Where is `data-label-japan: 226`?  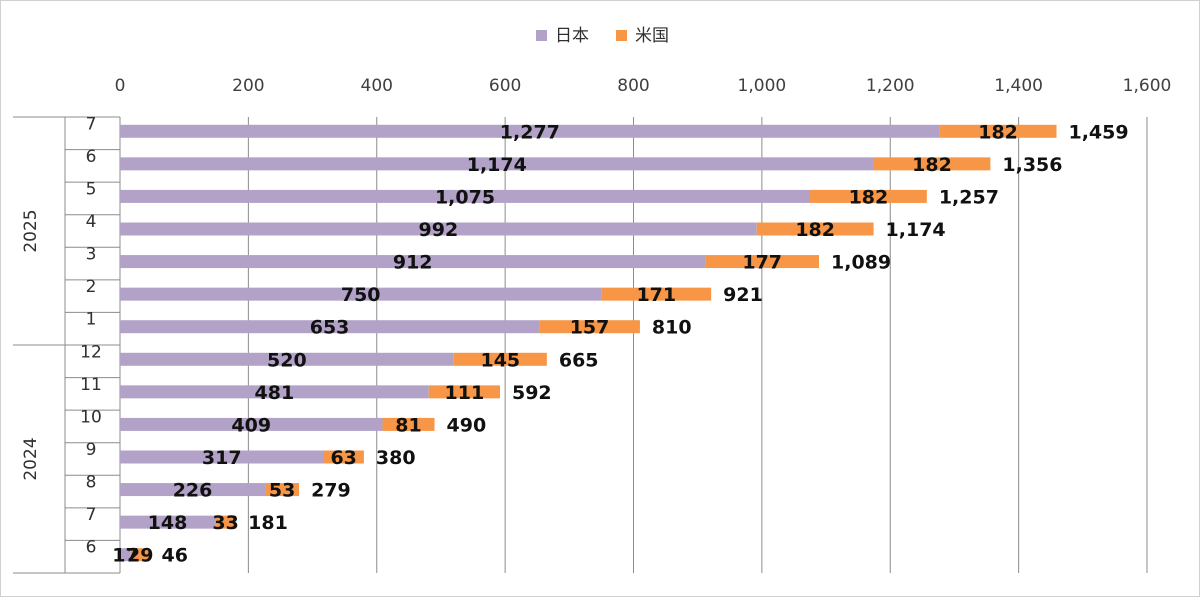 data-label-japan: 226 is located at coordinates (193, 491).